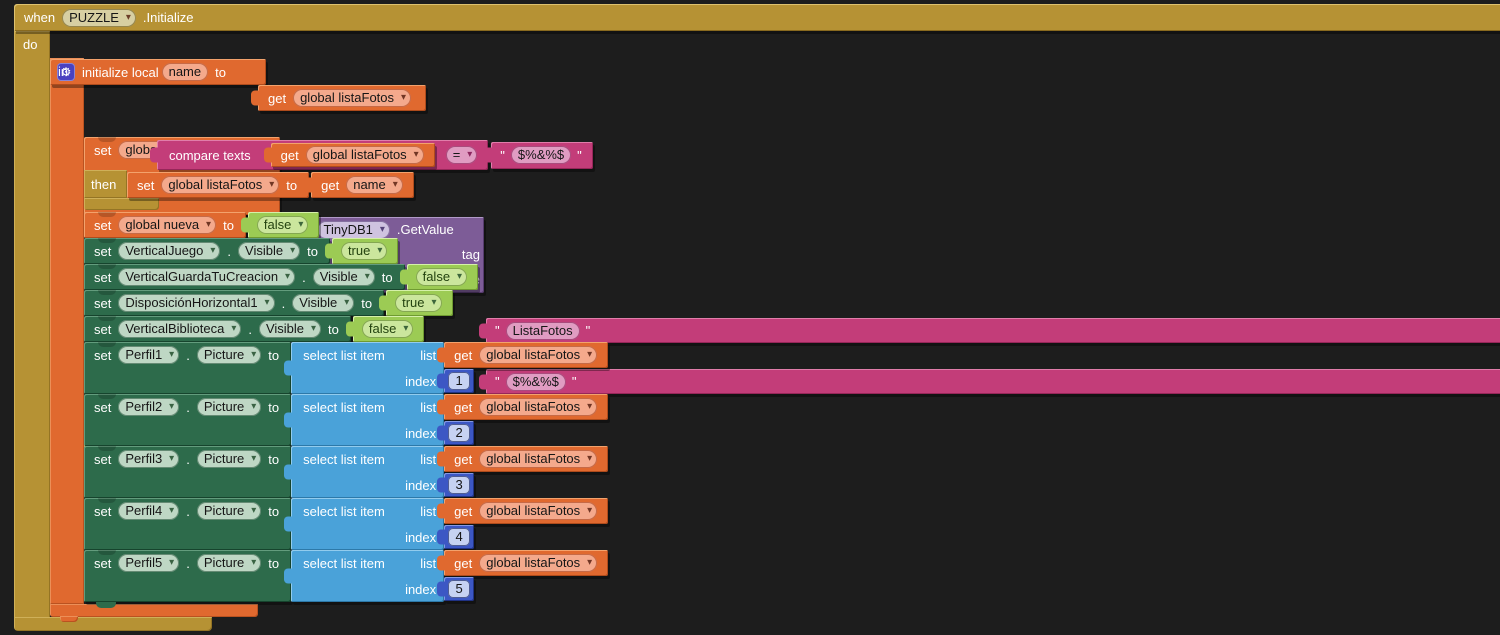 This screenshot has width=1500, height=635. I want to click on set-component-property-block: set VerticalBiblioteca . Visible to, so click(217, 329).